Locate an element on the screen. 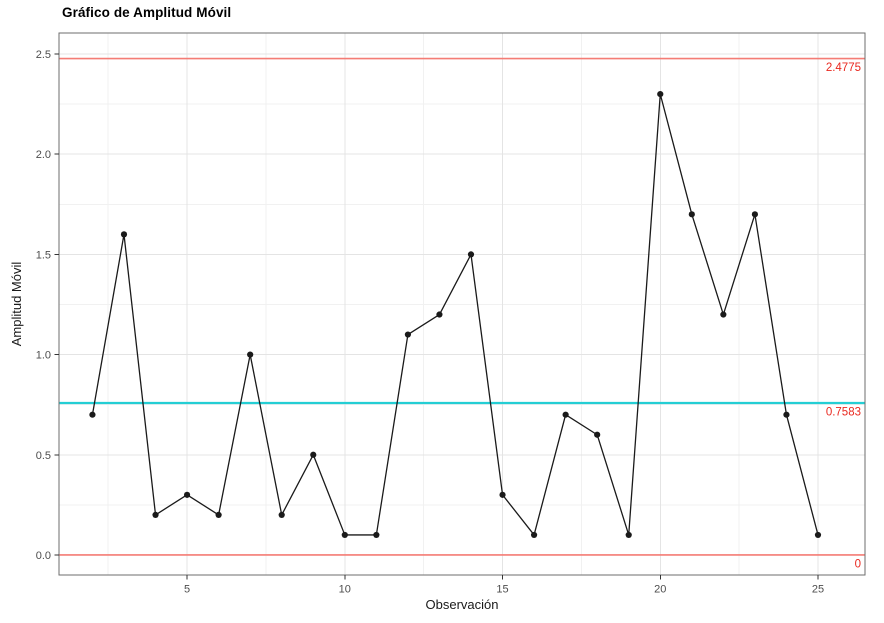  y-axis-title: Amplitud Móvil is located at coordinates (16, 304).